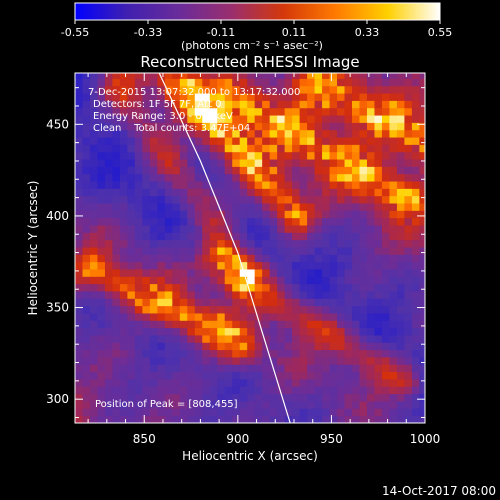 The image size is (500, 500). I want to click on colorbar-ticks: -0.55 -0.33 -0.11 0.11 0.33 0.55, so click(256, 29).